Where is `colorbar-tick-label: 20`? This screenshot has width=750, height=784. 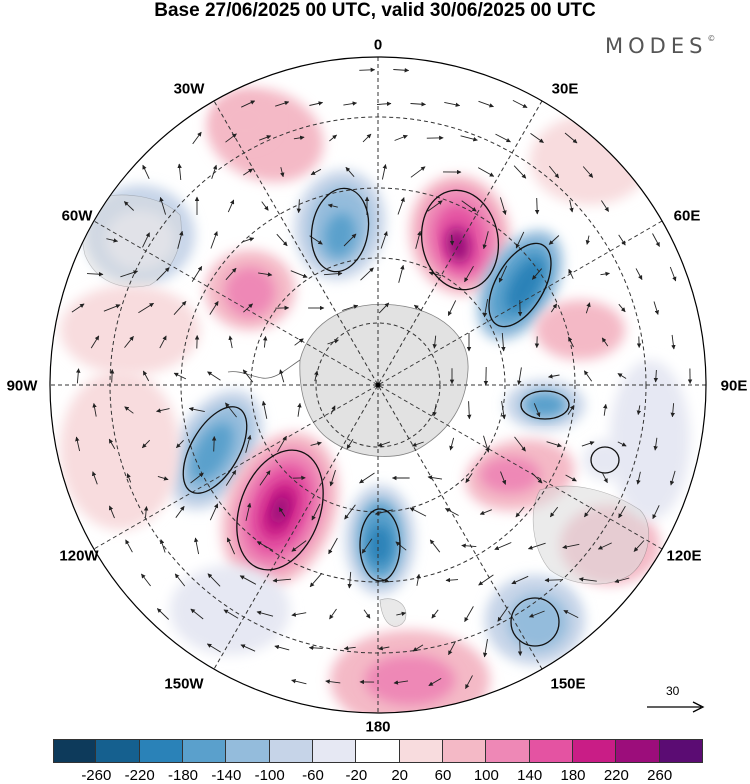
colorbar-tick-label: 20 is located at coordinates (399, 775).